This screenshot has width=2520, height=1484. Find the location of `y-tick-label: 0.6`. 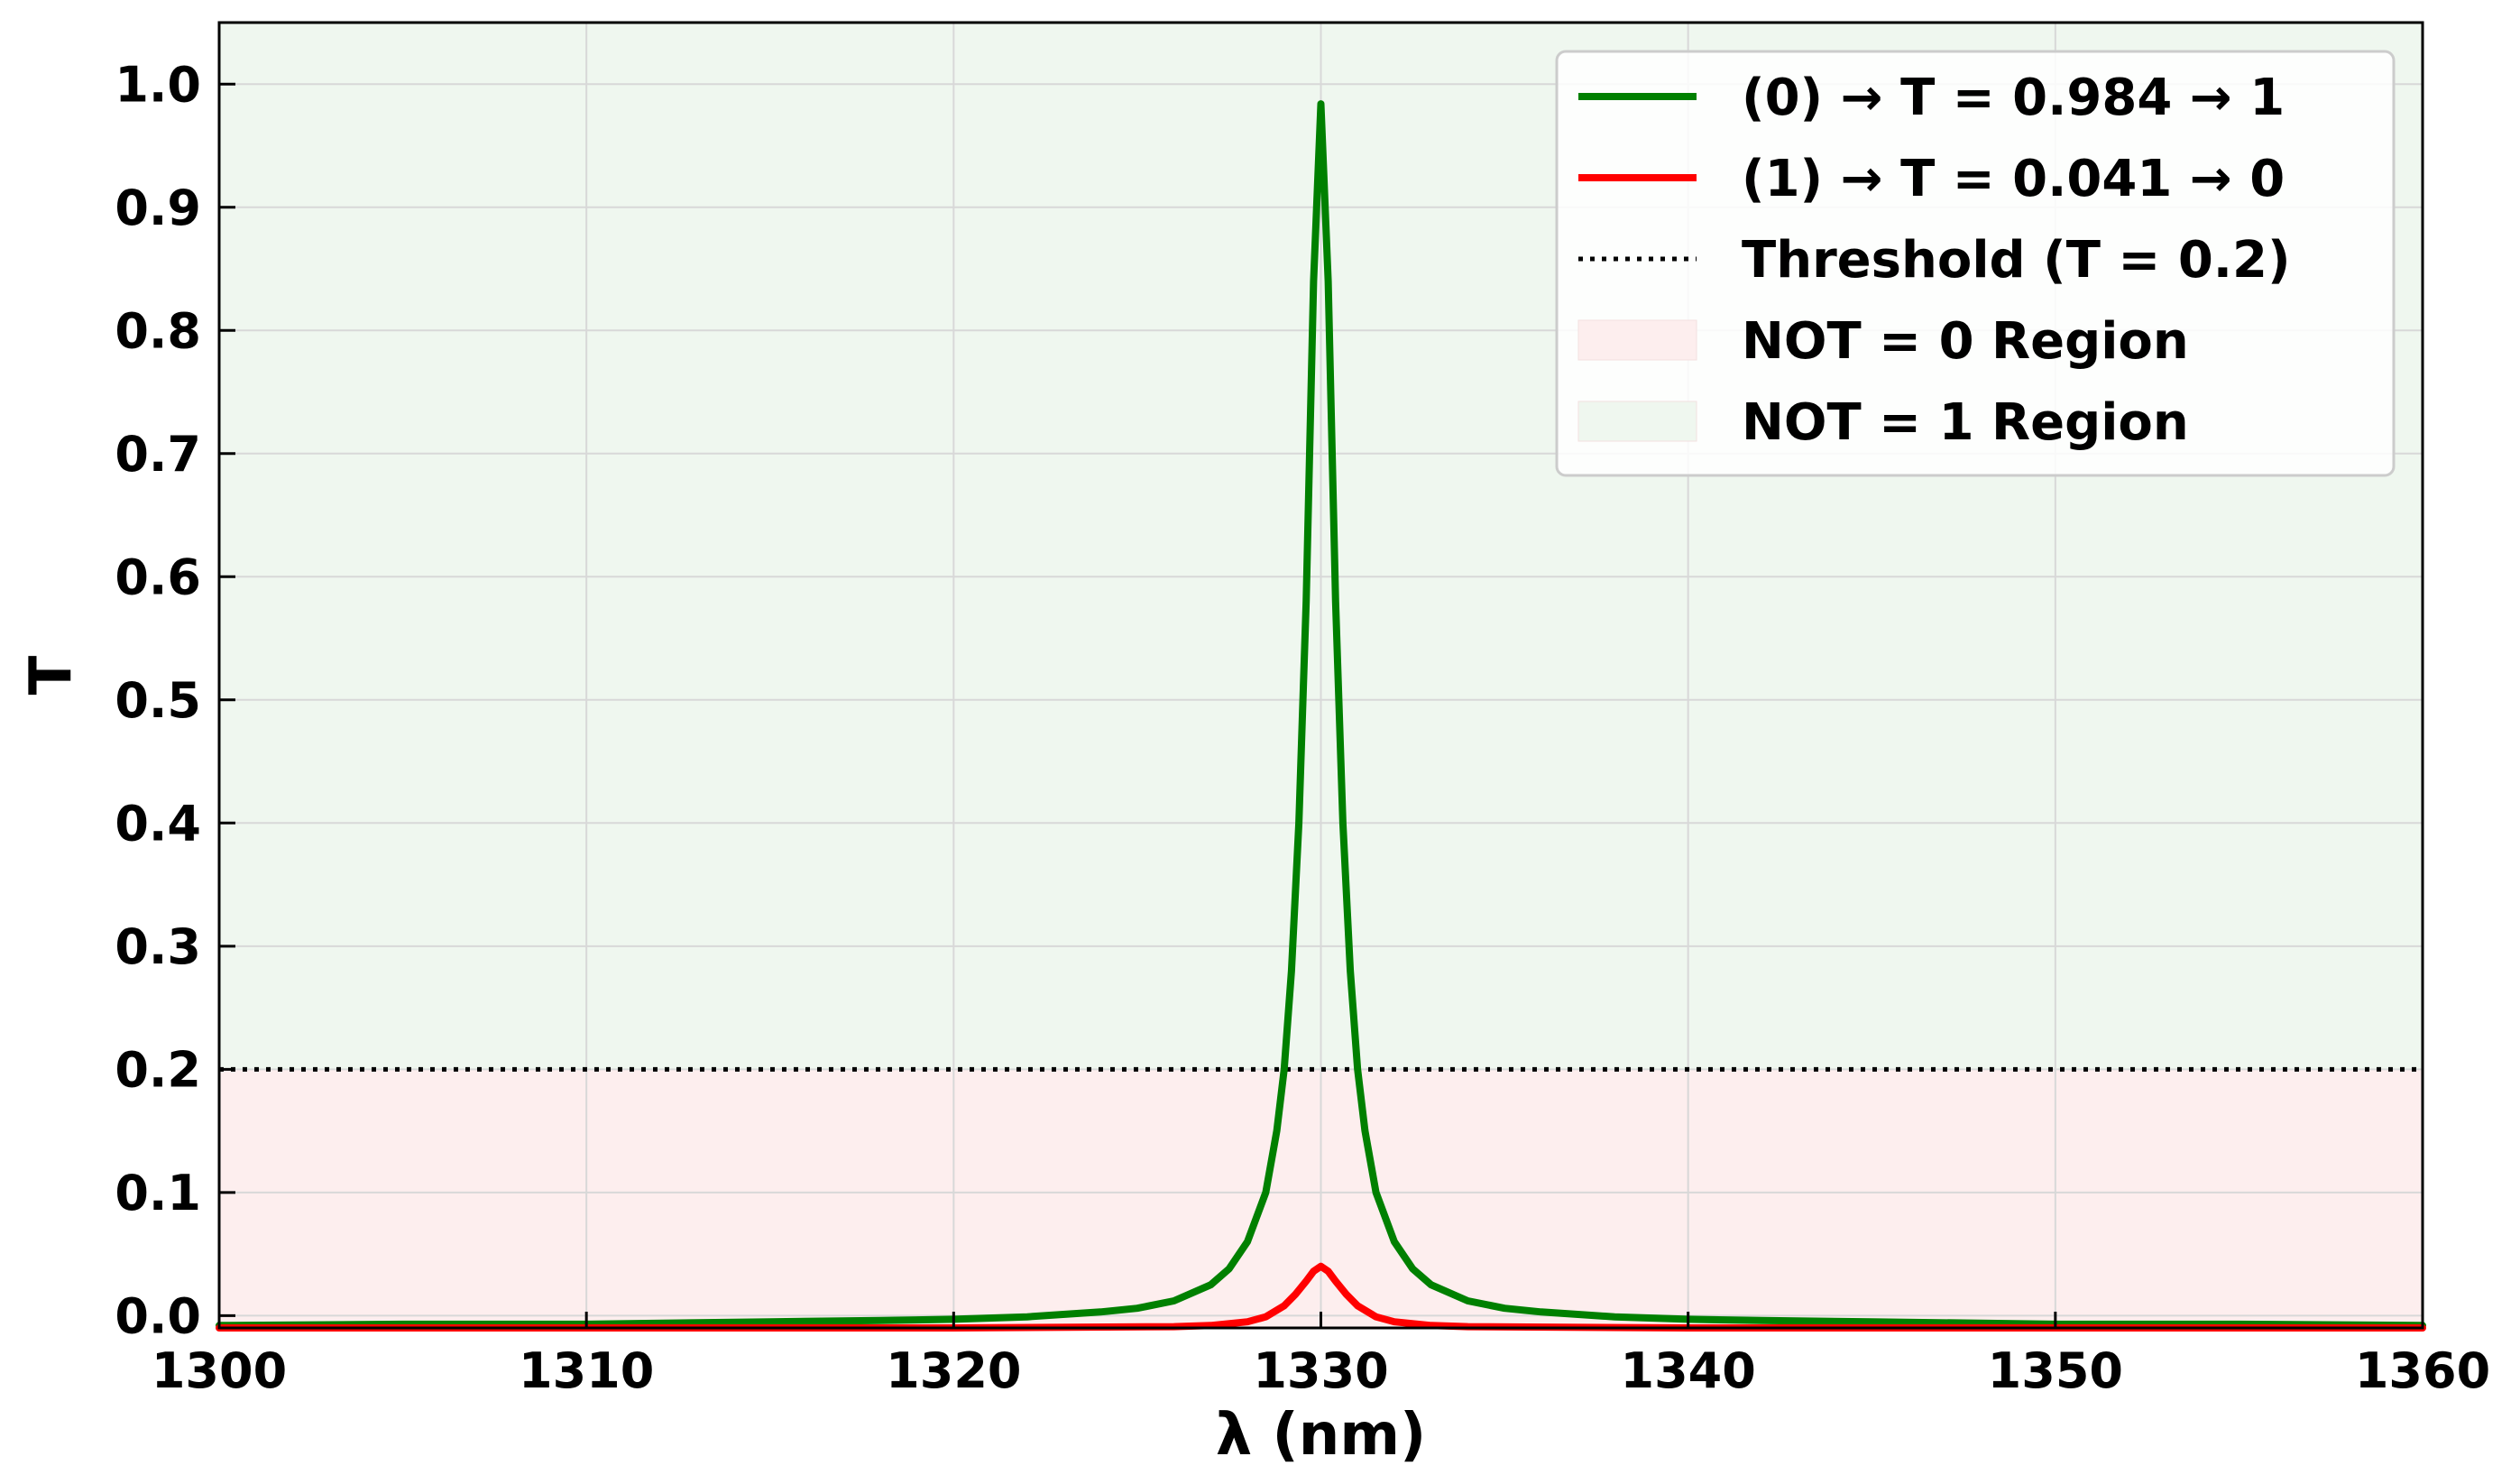

y-tick-label: 0.6 is located at coordinates (158, 576).